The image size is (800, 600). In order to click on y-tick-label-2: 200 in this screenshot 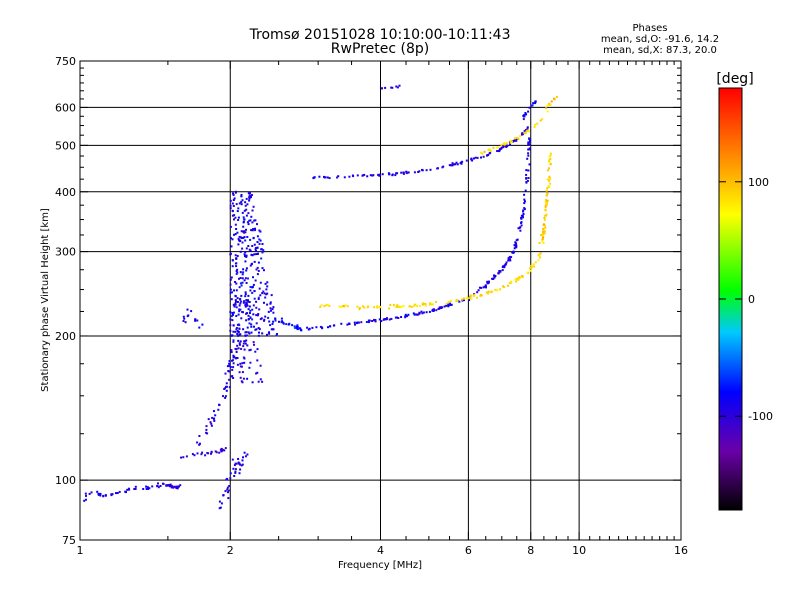, I will do `click(65, 336)`.